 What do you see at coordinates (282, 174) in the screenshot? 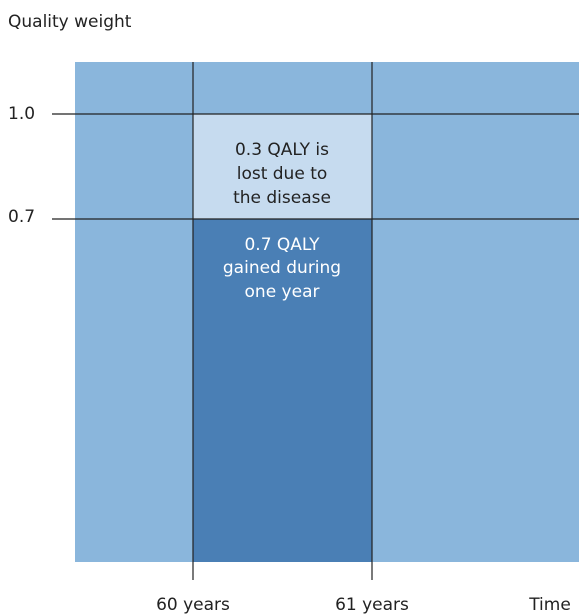
I see `box-text: lost due to` at bounding box center [282, 174].